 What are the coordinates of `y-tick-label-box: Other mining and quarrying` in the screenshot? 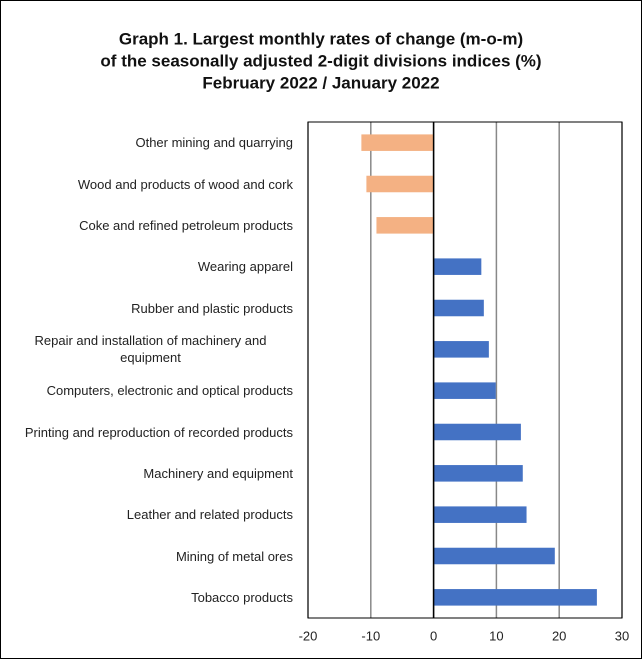 It's located at (146, 143).